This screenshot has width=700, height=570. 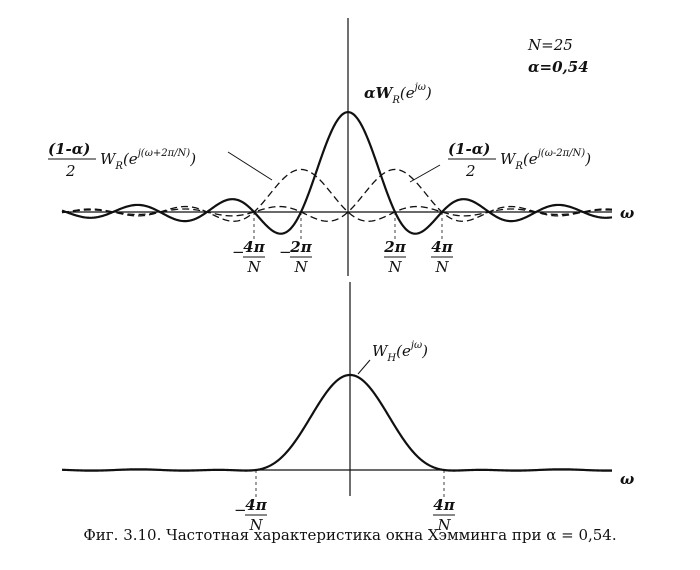 I want to click on curve-label: WH(ejω), so click(x=400, y=352).